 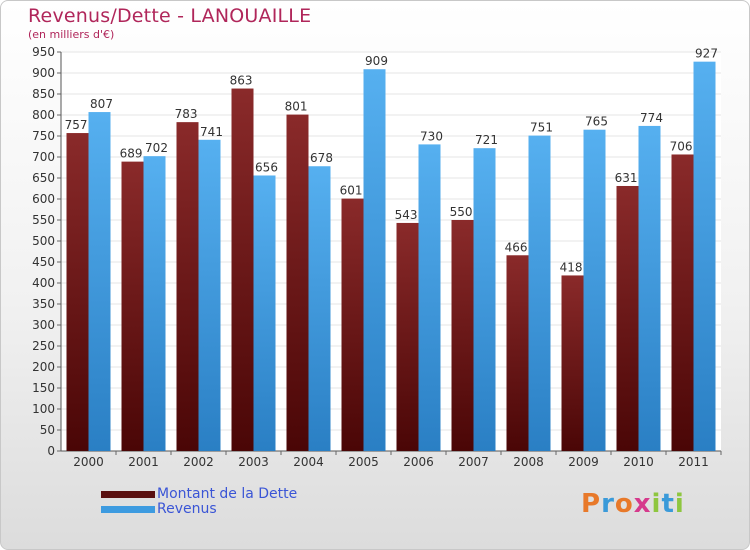 What do you see at coordinates (88, 462) in the screenshot?
I see `x-tick-label: 2000` at bounding box center [88, 462].